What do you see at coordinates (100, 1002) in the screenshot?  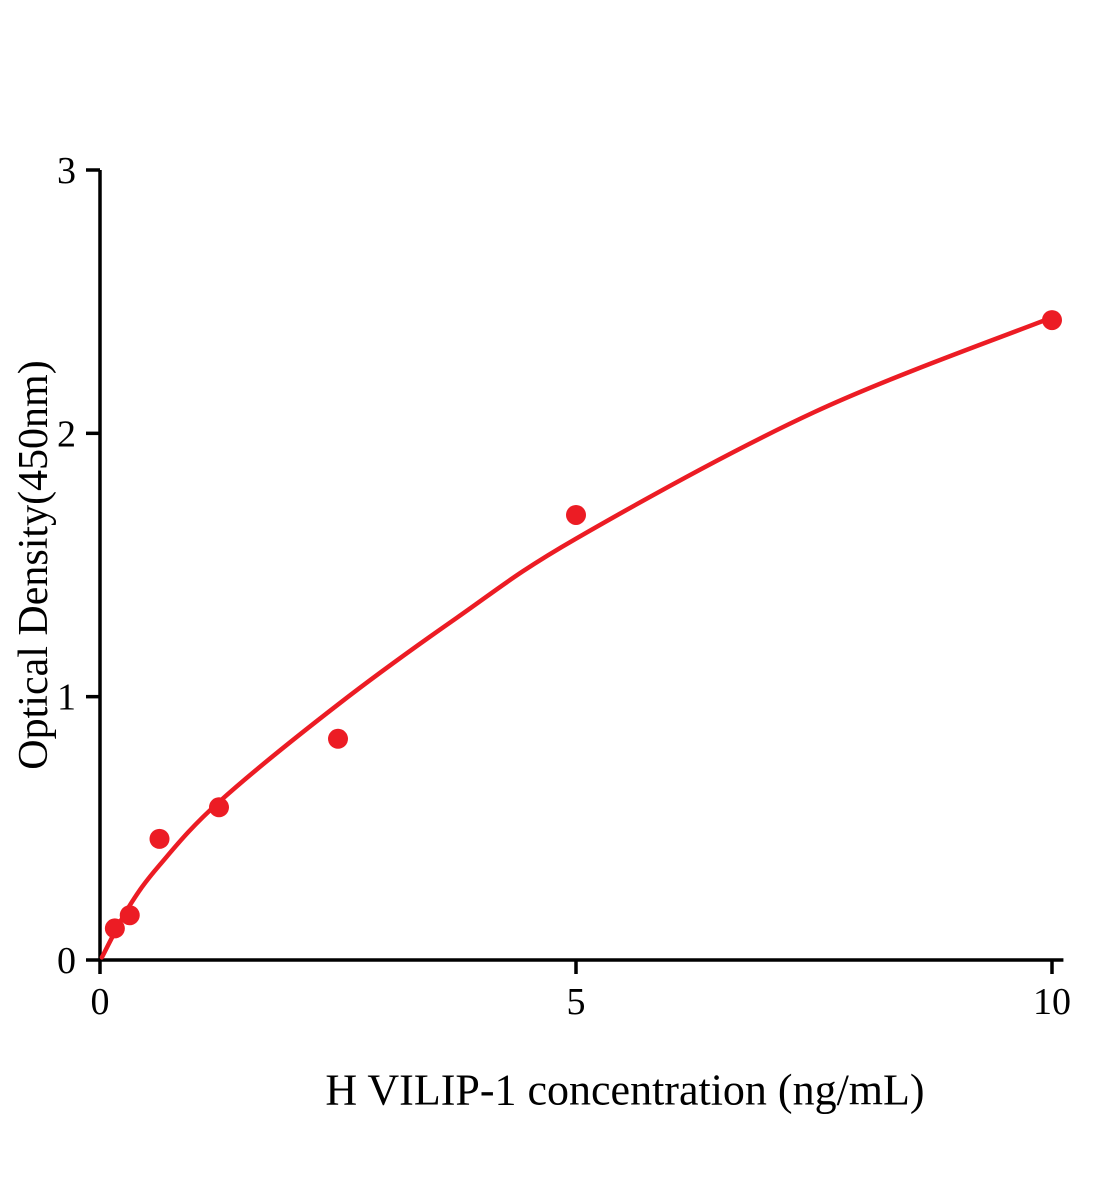 I see `x-tick-label: 0` at bounding box center [100, 1002].